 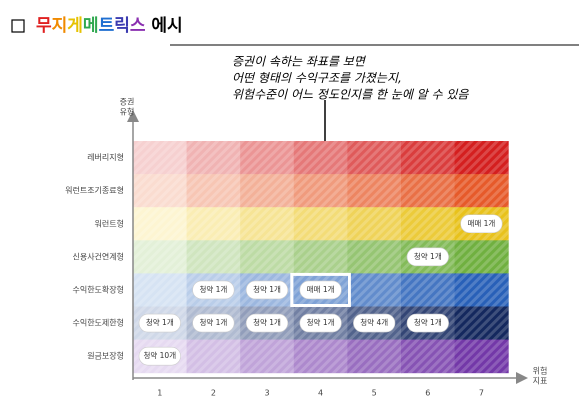 What do you see at coordinates (427, 393) in the screenshot?
I see `column-label: 6` at bounding box center [427, 393].